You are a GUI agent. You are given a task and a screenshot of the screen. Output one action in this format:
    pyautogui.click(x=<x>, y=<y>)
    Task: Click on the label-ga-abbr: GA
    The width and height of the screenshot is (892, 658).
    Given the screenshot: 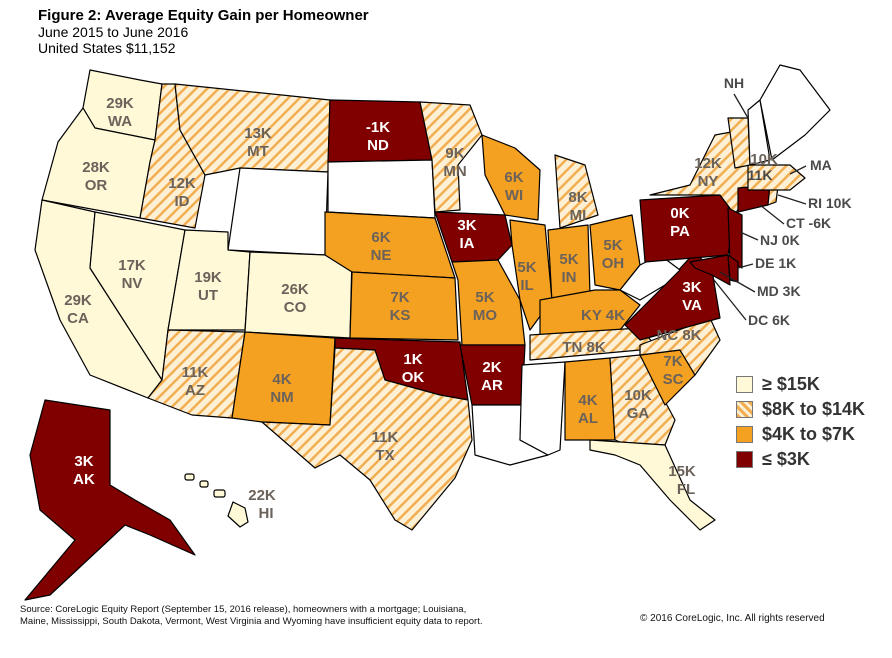 What is the action you would take?
    pyautogui.click(x=638, y=413)
    